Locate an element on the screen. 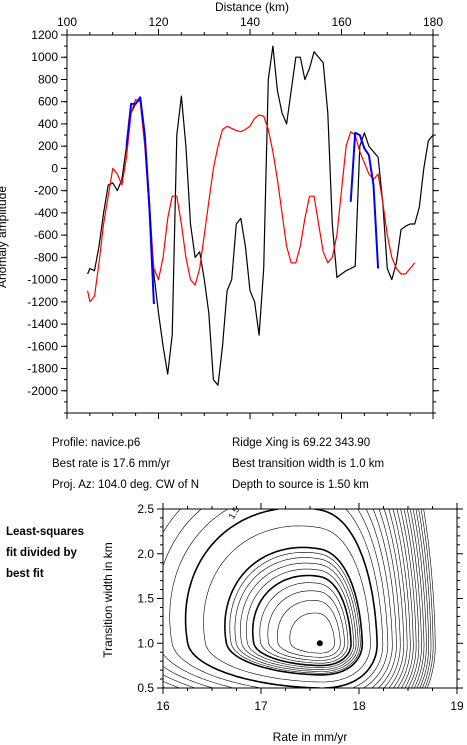 The height and width of the screenshot is (745, 467). top-x-tick-label: 120 is located at coordinates (158, 22).